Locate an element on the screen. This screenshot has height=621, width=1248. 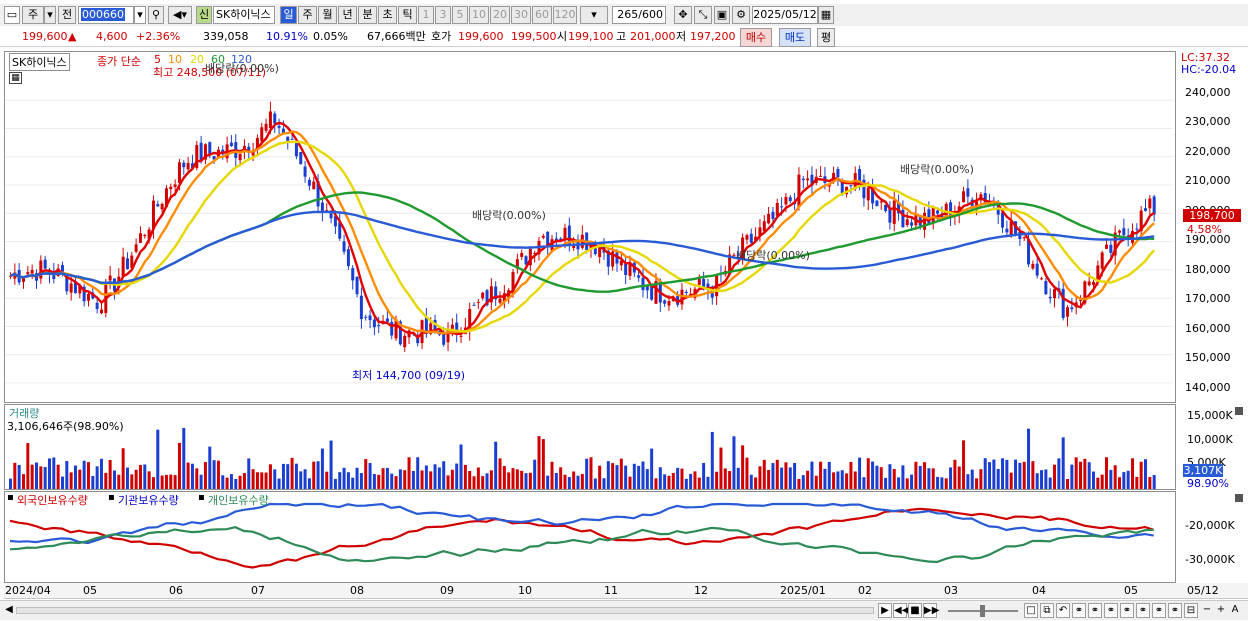
y-tick: 230,000 is located at coordinates (1208, 121).